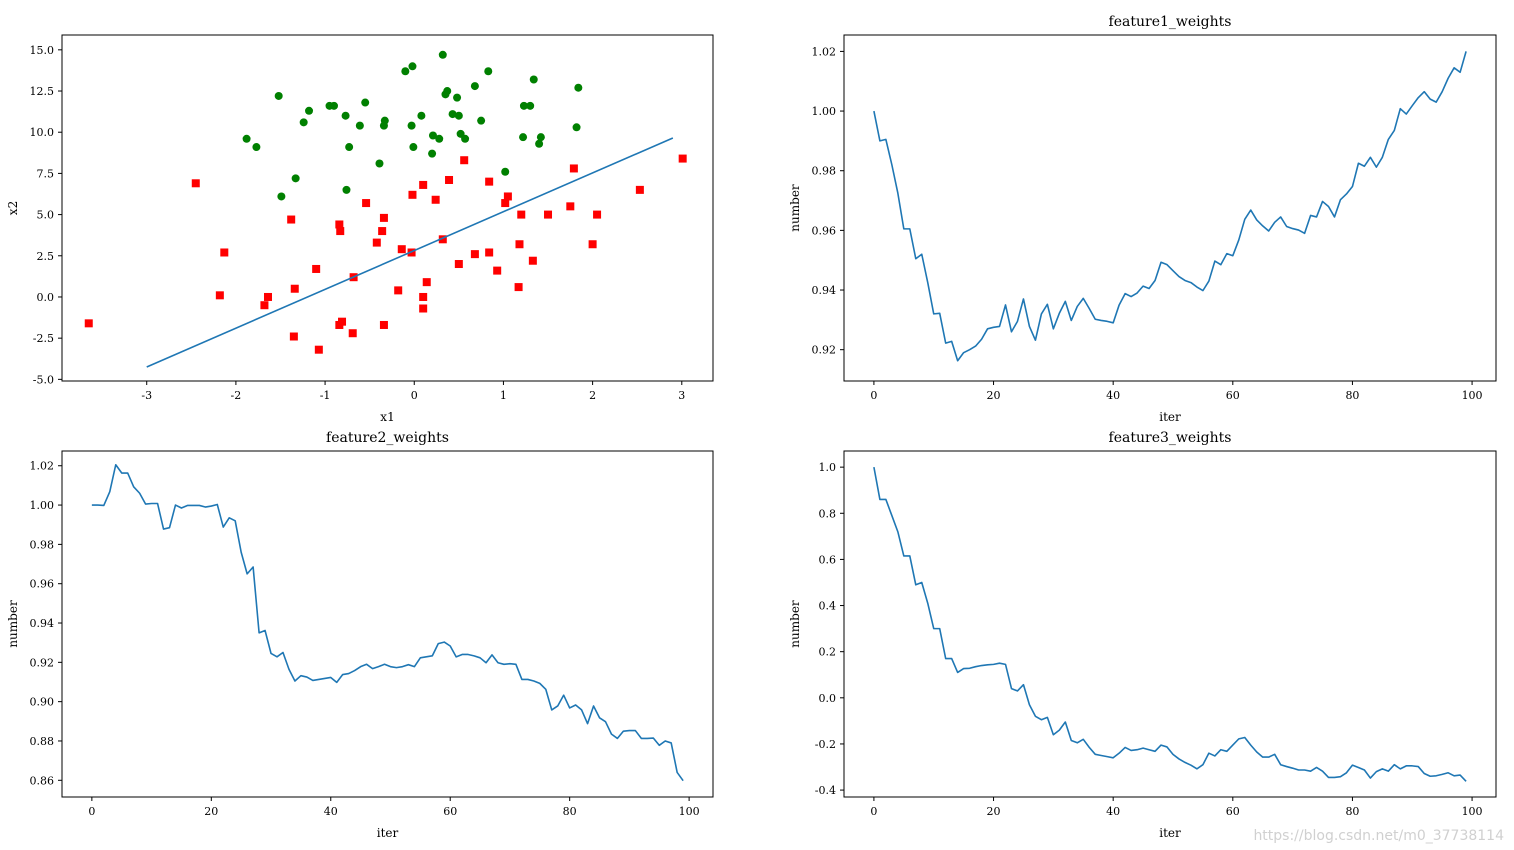  What do you see at coordinates (1472, 811) in the screenshot?
I see `x-tick-label: 100` at bounding box center [1472, 811].